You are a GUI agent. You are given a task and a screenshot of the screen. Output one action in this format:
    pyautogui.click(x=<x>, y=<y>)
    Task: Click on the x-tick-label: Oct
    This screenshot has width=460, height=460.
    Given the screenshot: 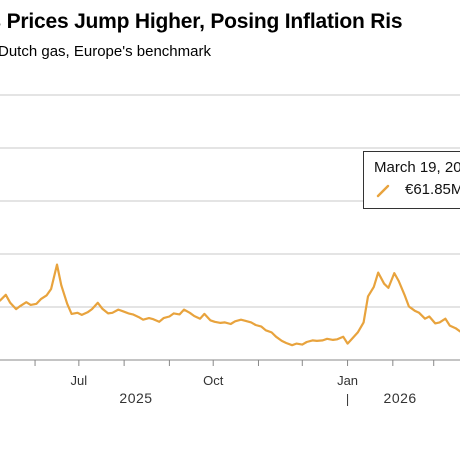 What is the action you would take?
    pyautogui.click(x=213, y=380)
    